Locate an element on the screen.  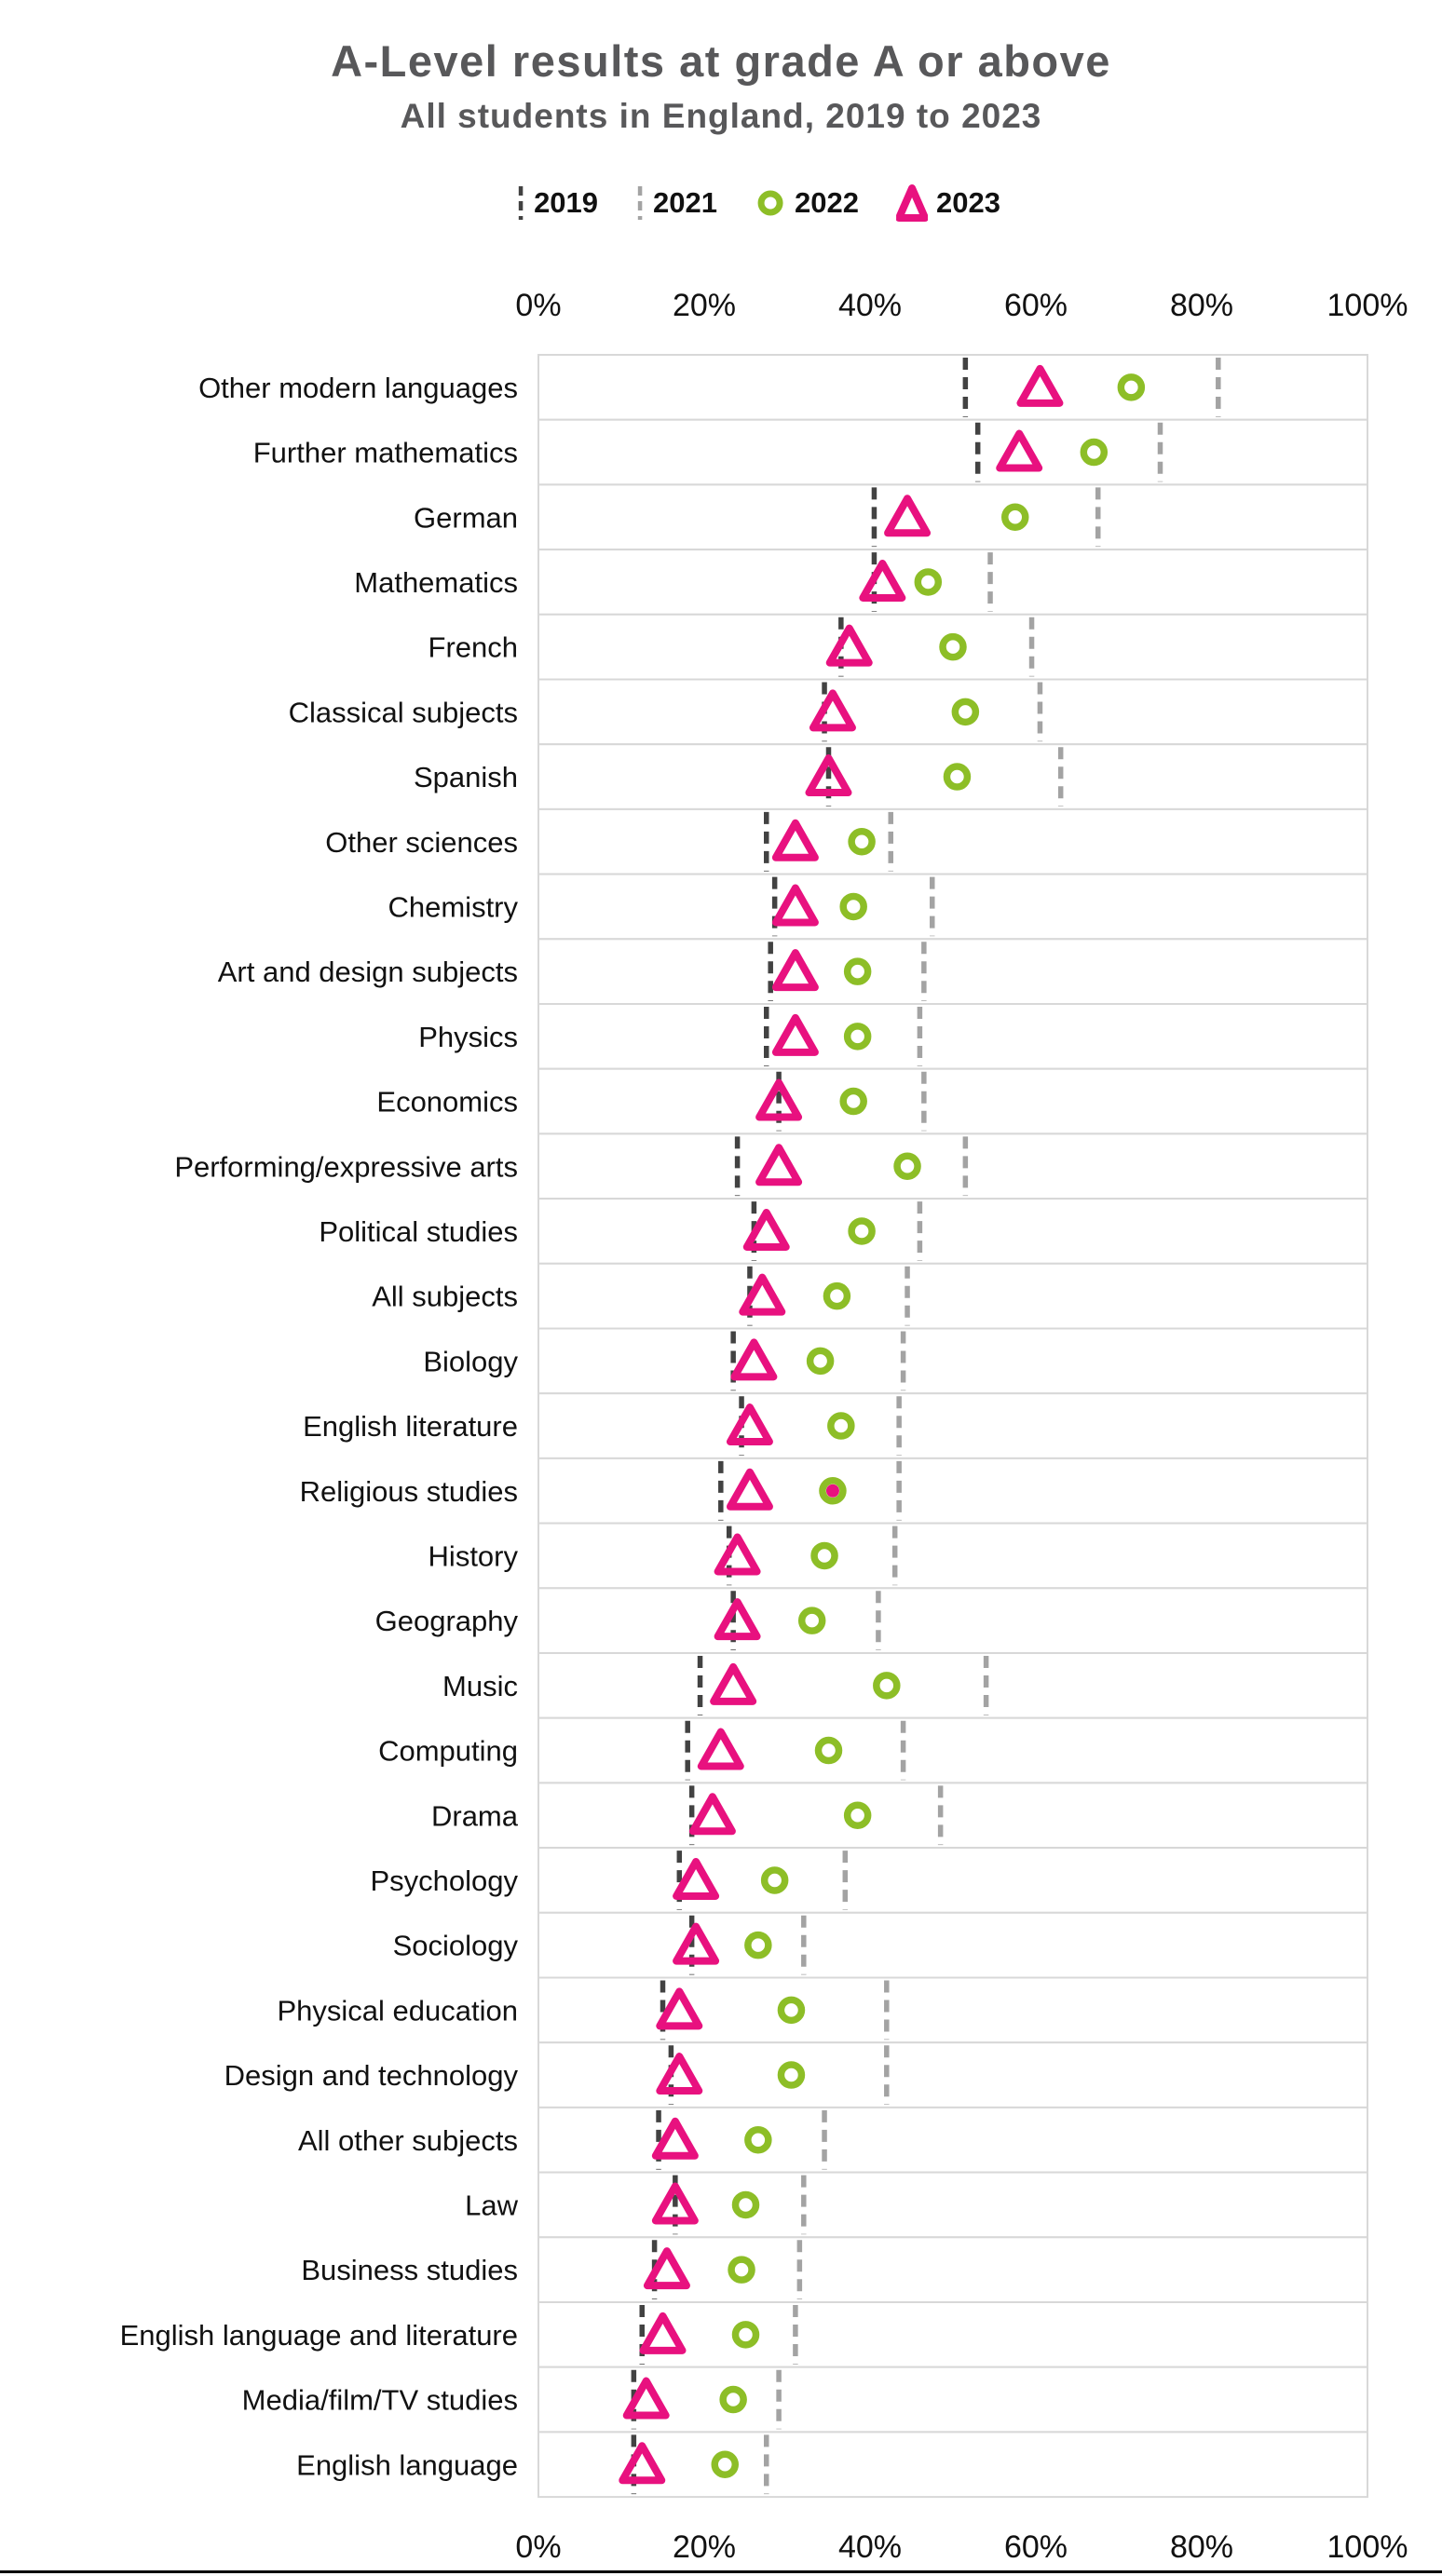
legend-item-2021: 2021 is located at coordinates (676, 203).